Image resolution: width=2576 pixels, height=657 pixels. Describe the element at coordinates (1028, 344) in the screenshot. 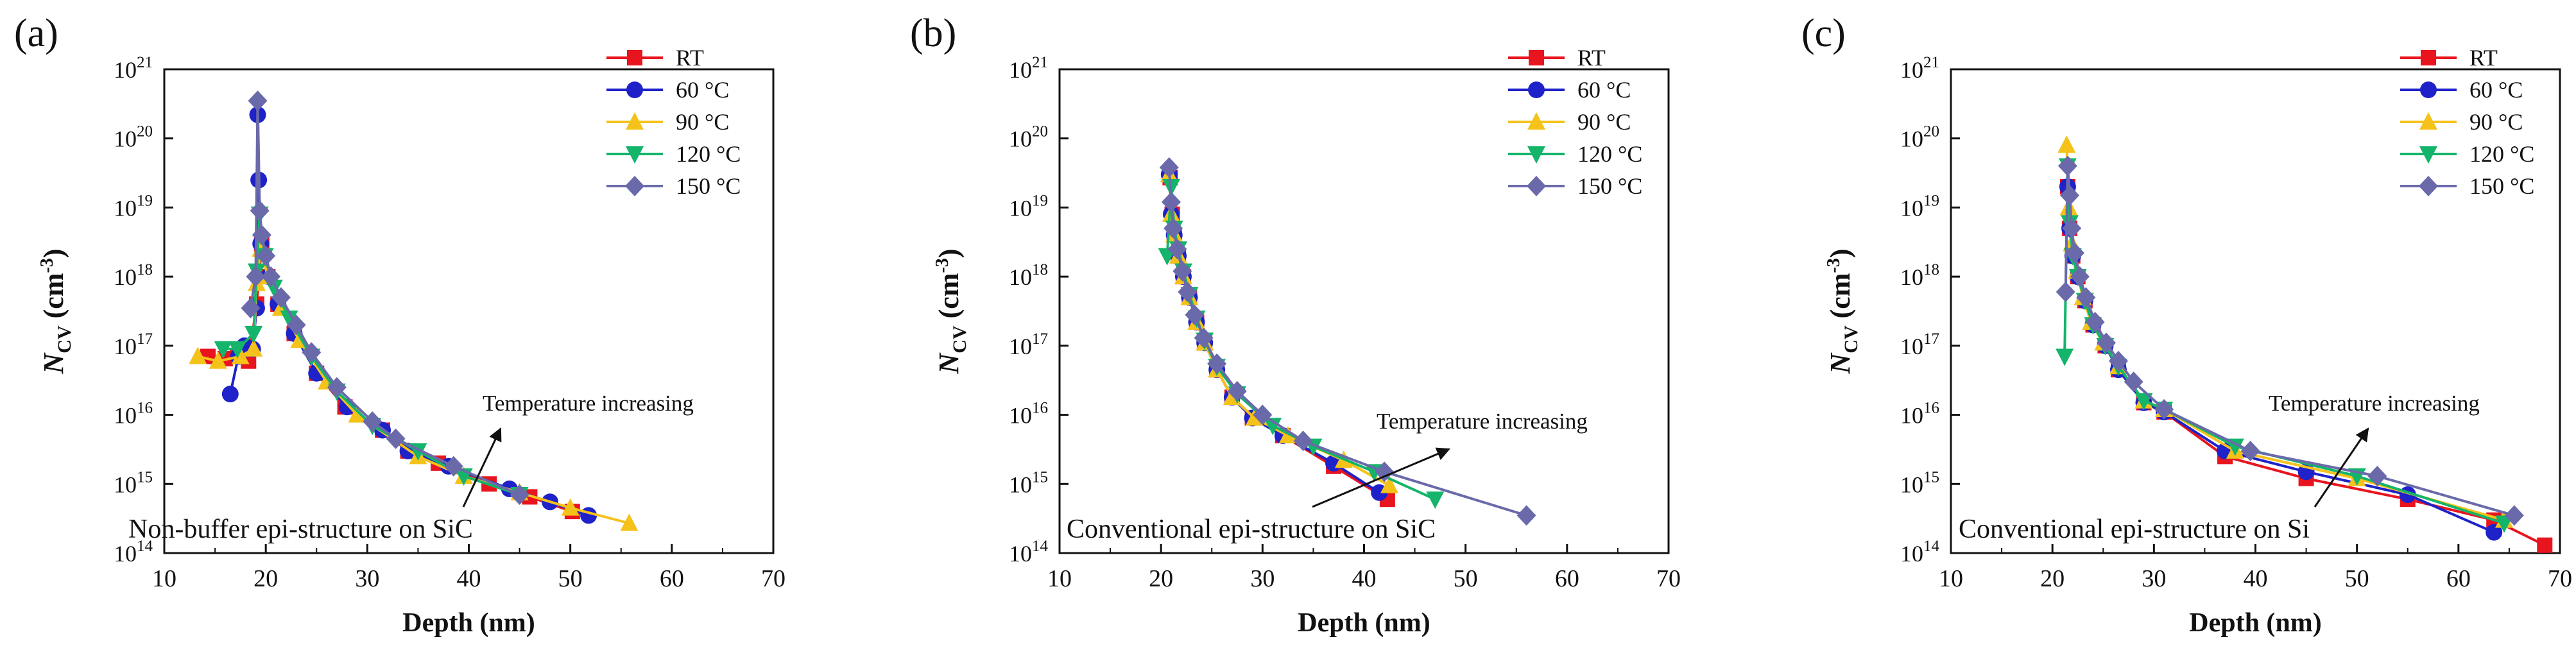

I see `y-tick-label: 1017` at that location.